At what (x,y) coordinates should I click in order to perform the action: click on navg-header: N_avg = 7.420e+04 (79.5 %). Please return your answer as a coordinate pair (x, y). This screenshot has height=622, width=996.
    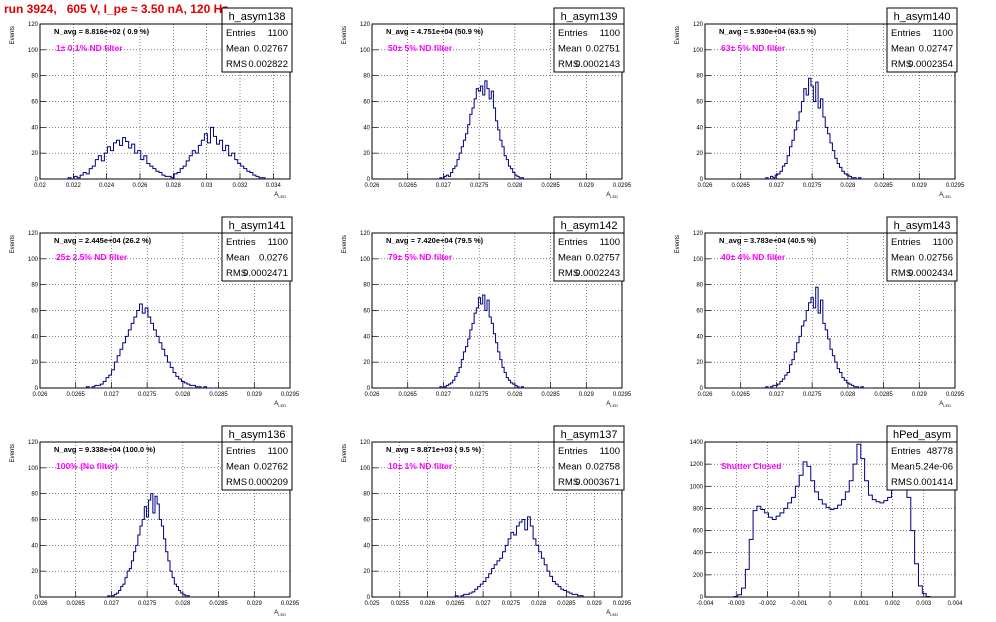
    Looking at the image, I should click on (435, 240).